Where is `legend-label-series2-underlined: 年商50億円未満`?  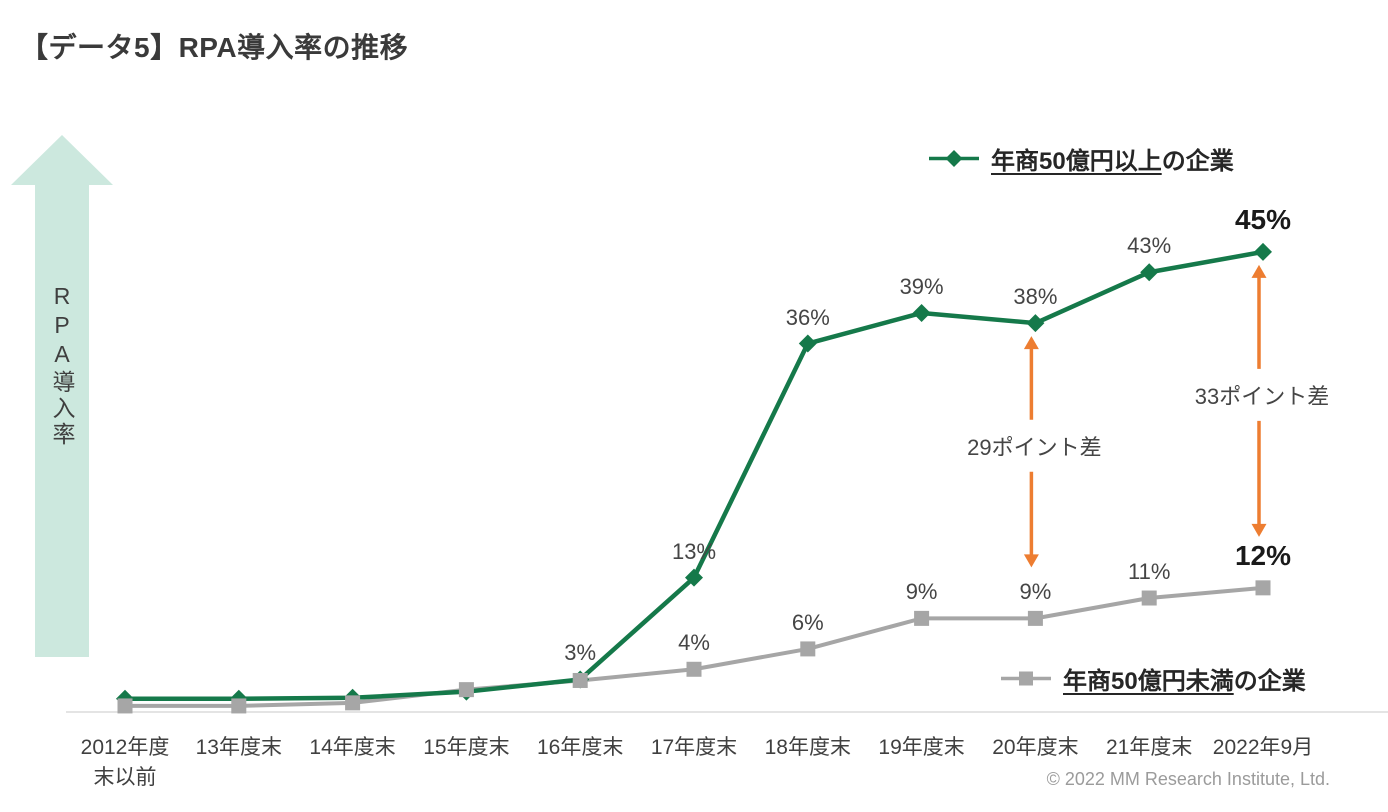 legend-label-series2-underlined: 年商50億円未満 is located at coordinates (1148, 681).